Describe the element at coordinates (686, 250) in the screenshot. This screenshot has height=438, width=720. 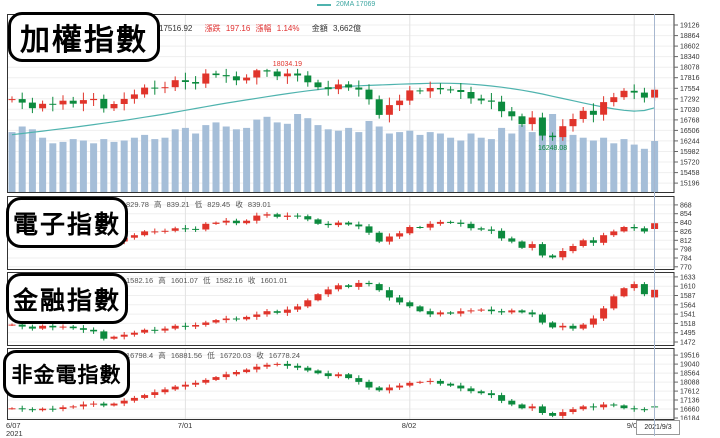
I see `svg-text: 798` at that location.